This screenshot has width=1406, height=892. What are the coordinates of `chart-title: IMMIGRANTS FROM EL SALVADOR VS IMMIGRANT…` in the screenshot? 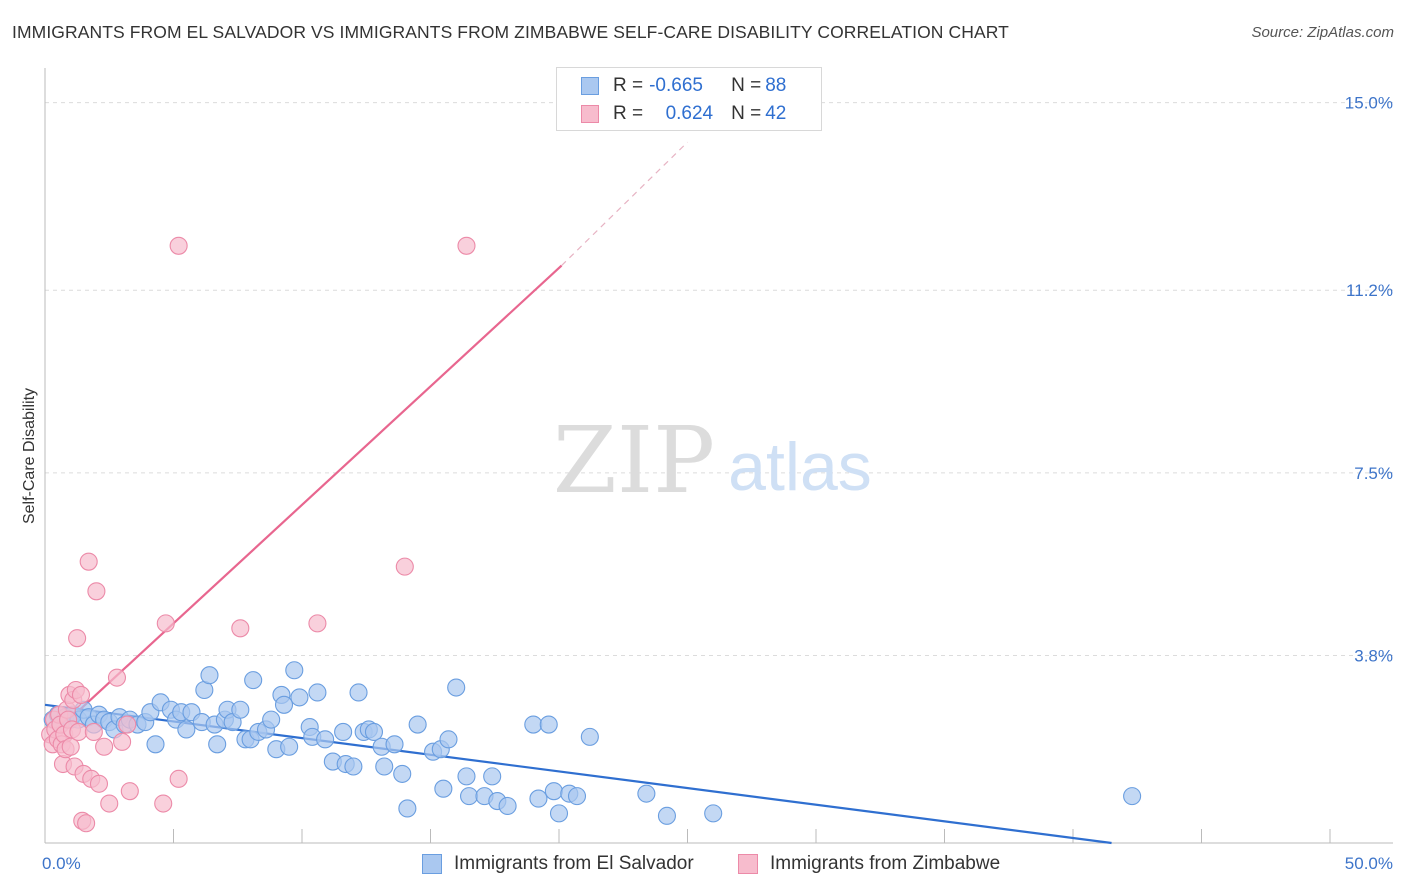 It's located at (510, 32).